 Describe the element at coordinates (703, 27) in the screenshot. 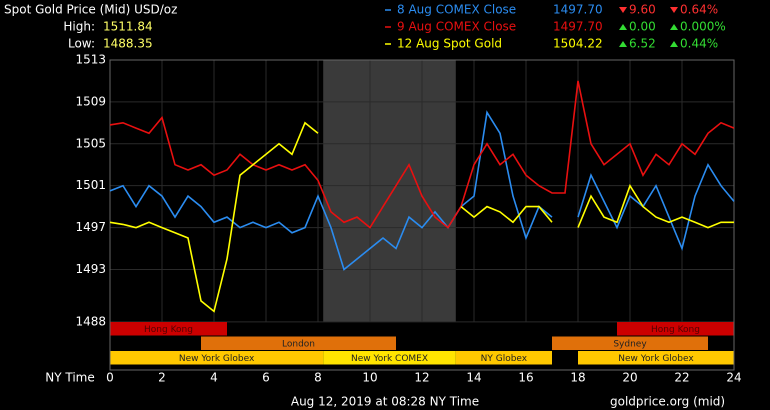

I see `legend-pct: 0.000%` at that location.